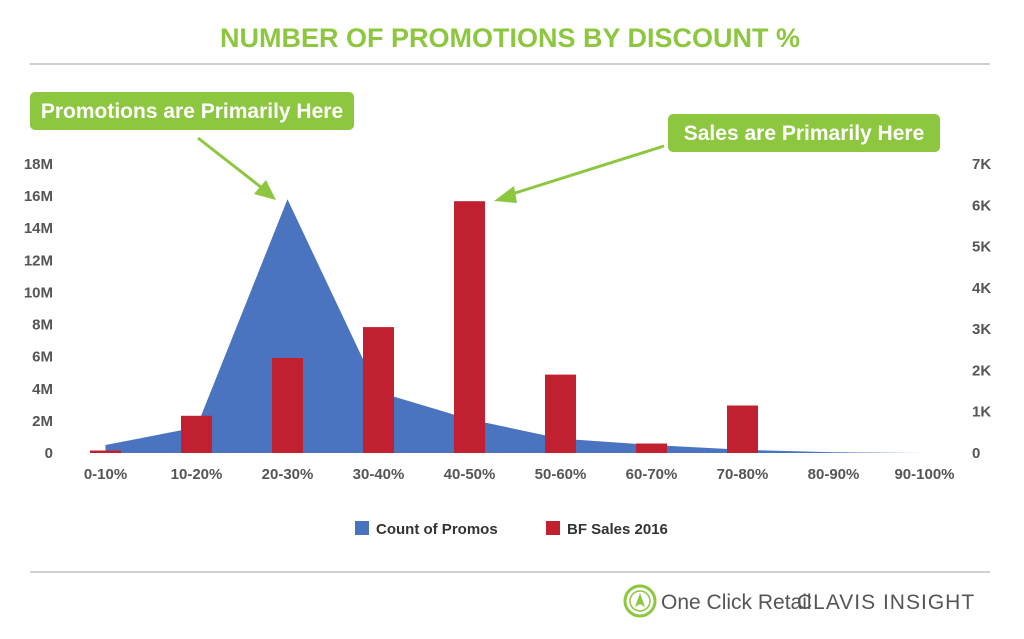 This screenshot has height=639, width=1024. I want to click on legend: Count of Promos BF Sales 2016, so click(511, 529).